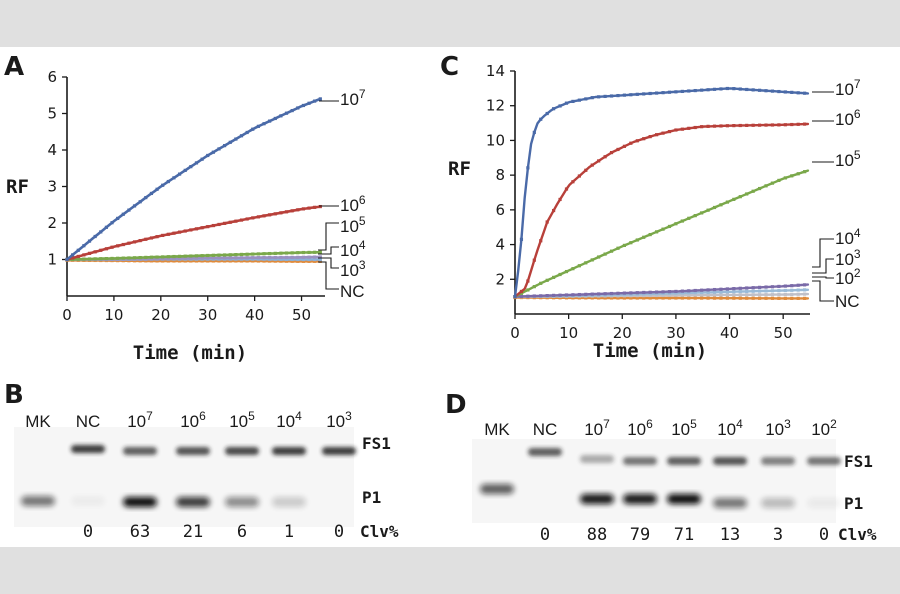  Describe the element at coordinates (847, 301) in the screenshot. I see `chart-c-series-label: NC` at that location.